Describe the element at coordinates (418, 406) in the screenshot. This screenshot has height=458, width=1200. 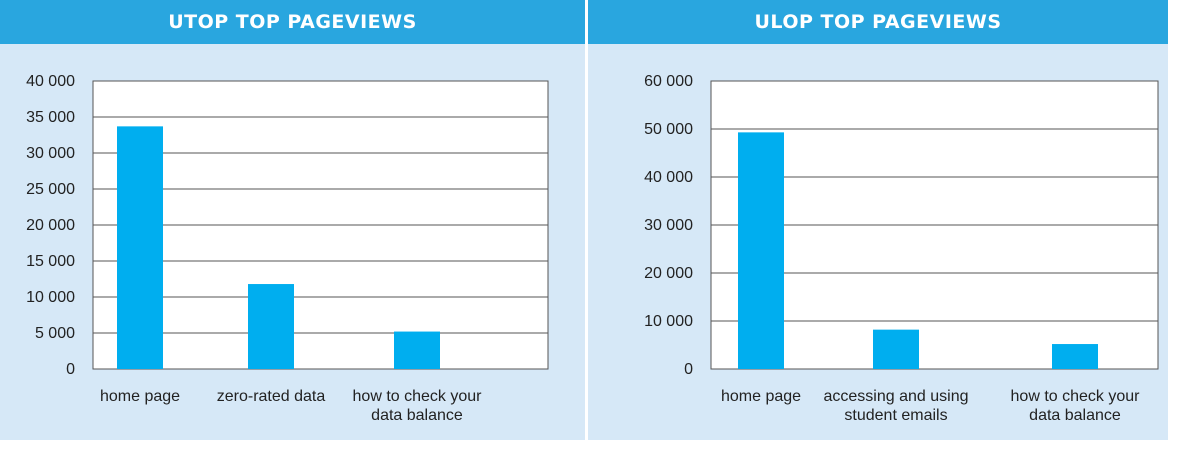
I see `utop-category-label: how to check your data balance` at that location.